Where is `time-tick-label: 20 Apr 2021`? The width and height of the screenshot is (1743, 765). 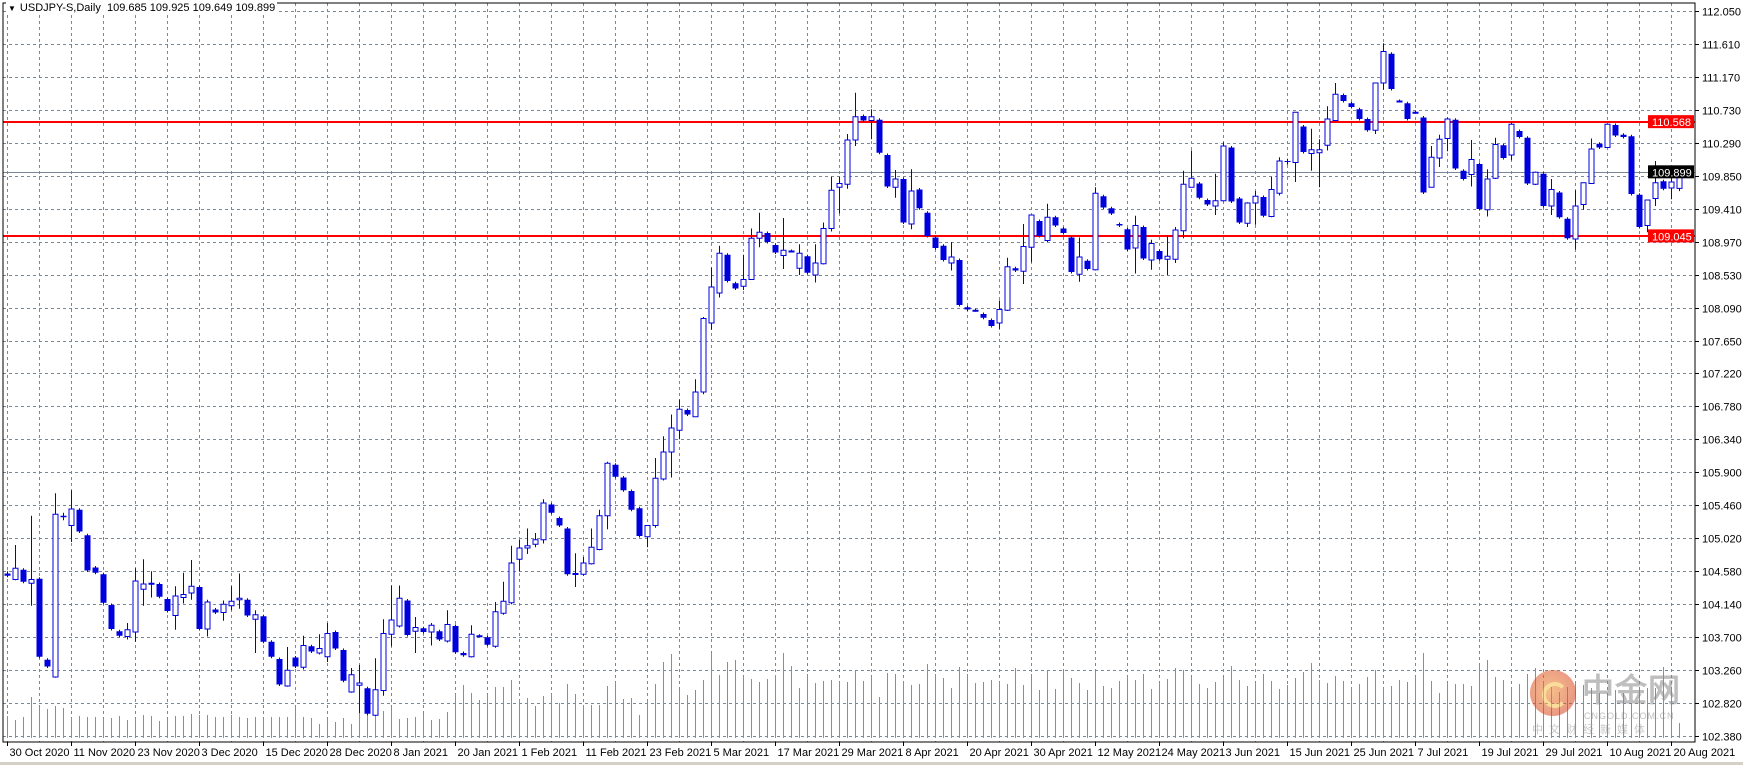 time-tick-label: 20 Apr 2021 is located at coordinates (999, 753).